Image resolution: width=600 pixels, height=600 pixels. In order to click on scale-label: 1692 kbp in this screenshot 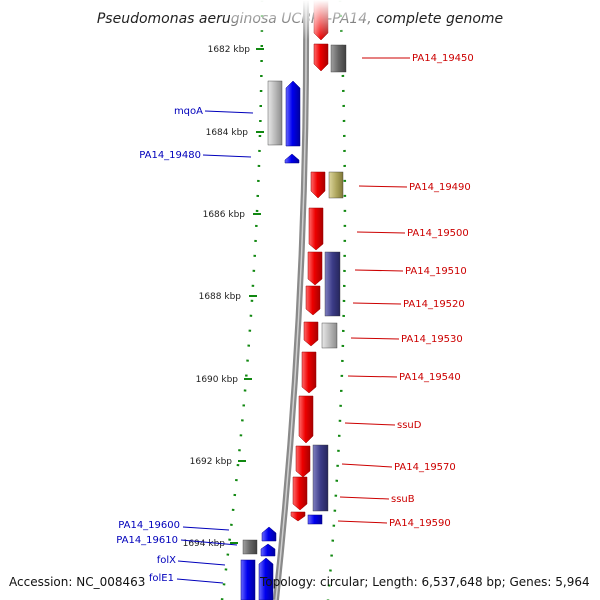, I will do `click(211, 462)`.